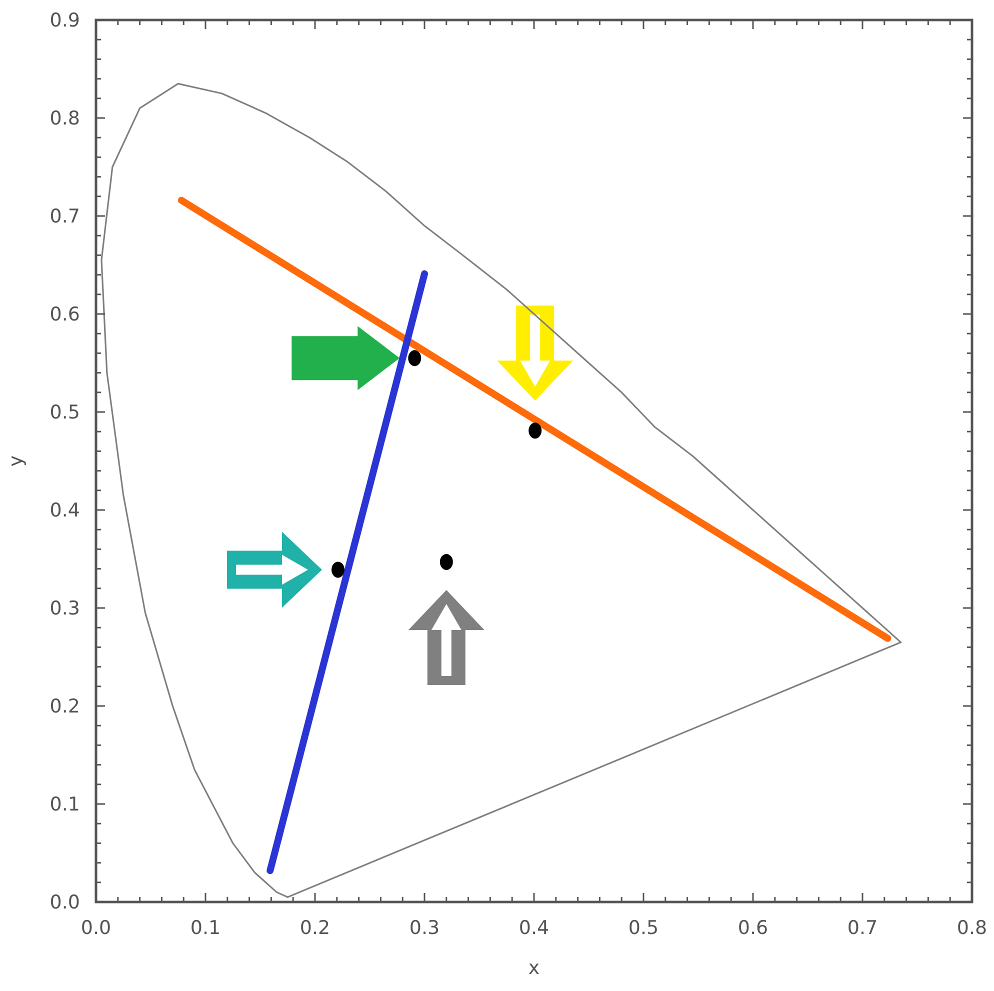 The image size is (994, 991). I want to click on y-tick-label: 0.4, so click(65, 511).